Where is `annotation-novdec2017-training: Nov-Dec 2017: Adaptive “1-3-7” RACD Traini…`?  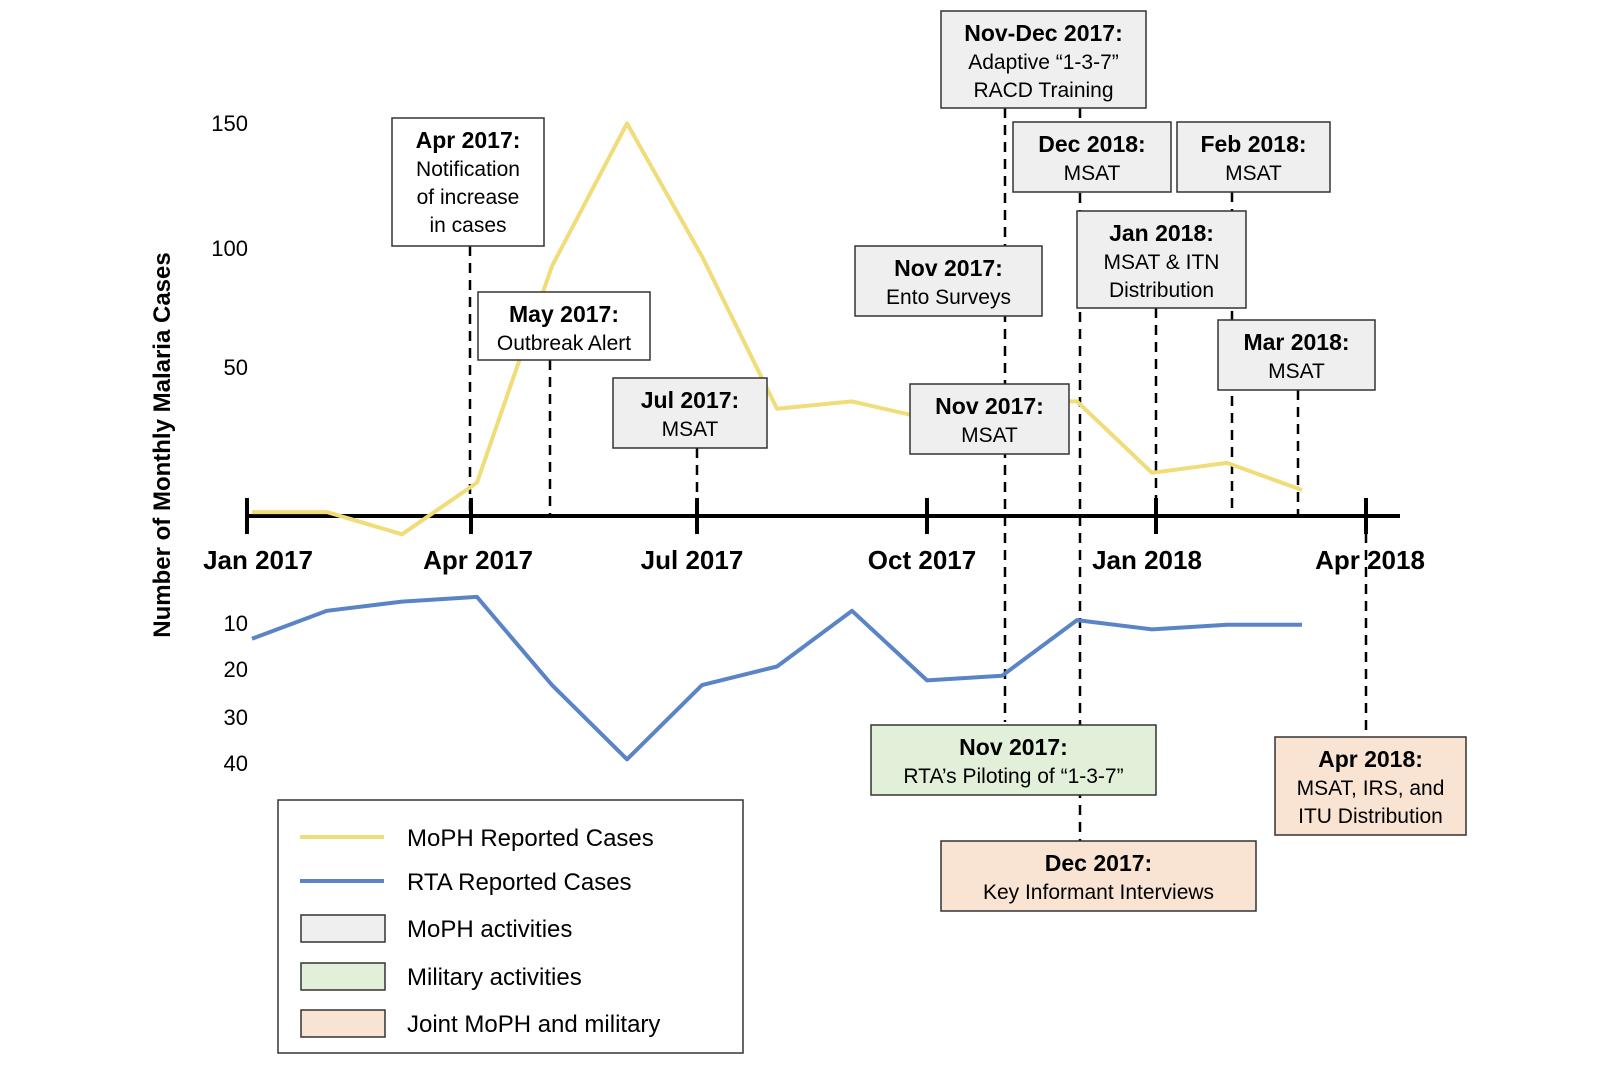
annotation-novdec2017-training: Nov-Dec 2017: Adaptive “1-3-7” RACD Traini… is located at coordinates (1043, 59).